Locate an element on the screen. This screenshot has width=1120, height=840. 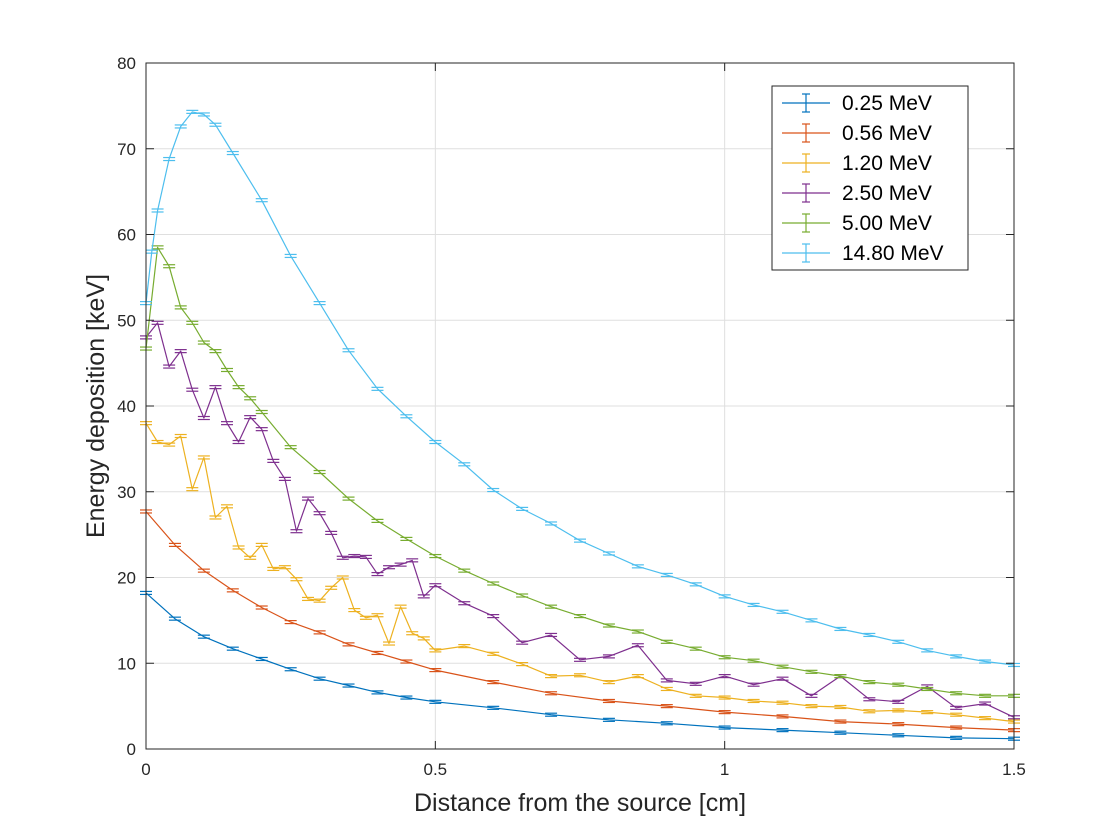
legend-item: 5.00 MeV is located at coordinates (857, 223).